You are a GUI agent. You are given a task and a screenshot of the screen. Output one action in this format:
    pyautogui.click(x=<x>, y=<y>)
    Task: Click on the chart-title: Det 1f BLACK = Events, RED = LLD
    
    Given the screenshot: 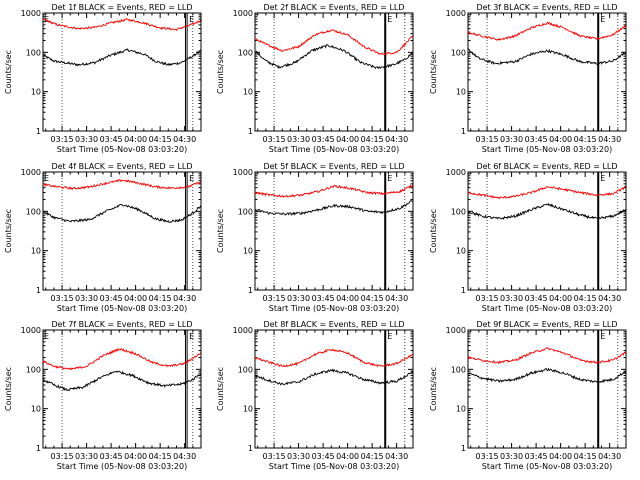 What is the action you would take?
    pyautogui.click(x=121, y=7)
    